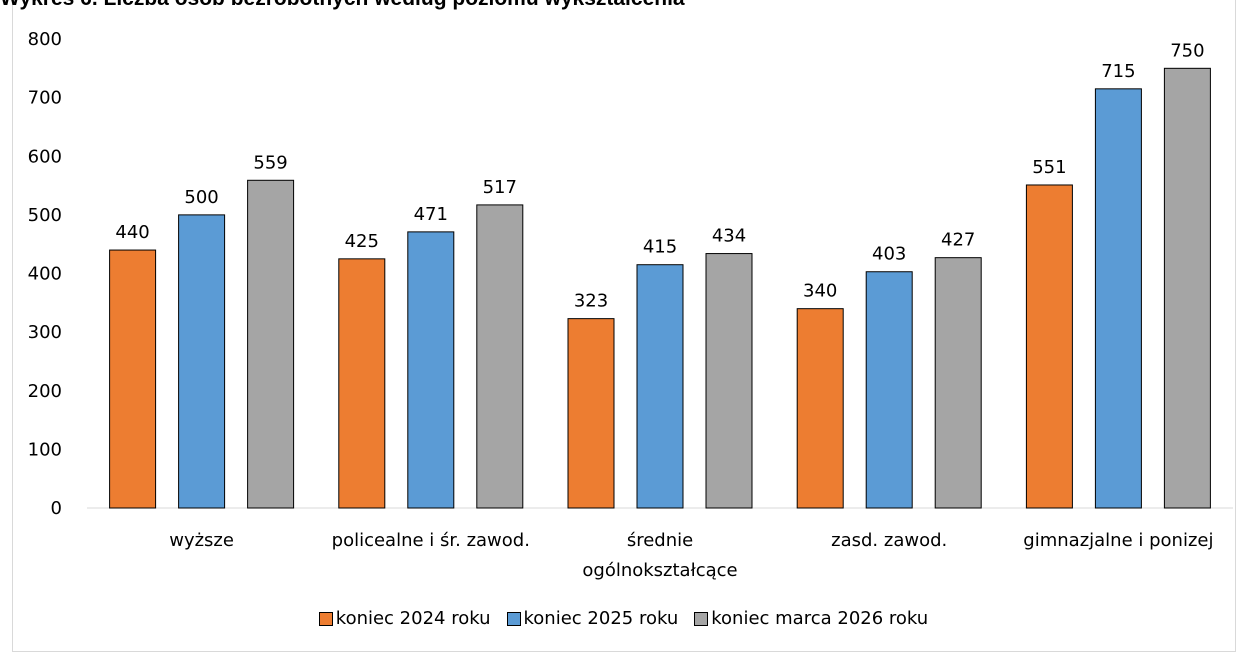 The image size is (1247, 652). What do you see at coordinates (362, 241) in the screenshot?
I see `data-label: 425` at bounding box center [362, 241].